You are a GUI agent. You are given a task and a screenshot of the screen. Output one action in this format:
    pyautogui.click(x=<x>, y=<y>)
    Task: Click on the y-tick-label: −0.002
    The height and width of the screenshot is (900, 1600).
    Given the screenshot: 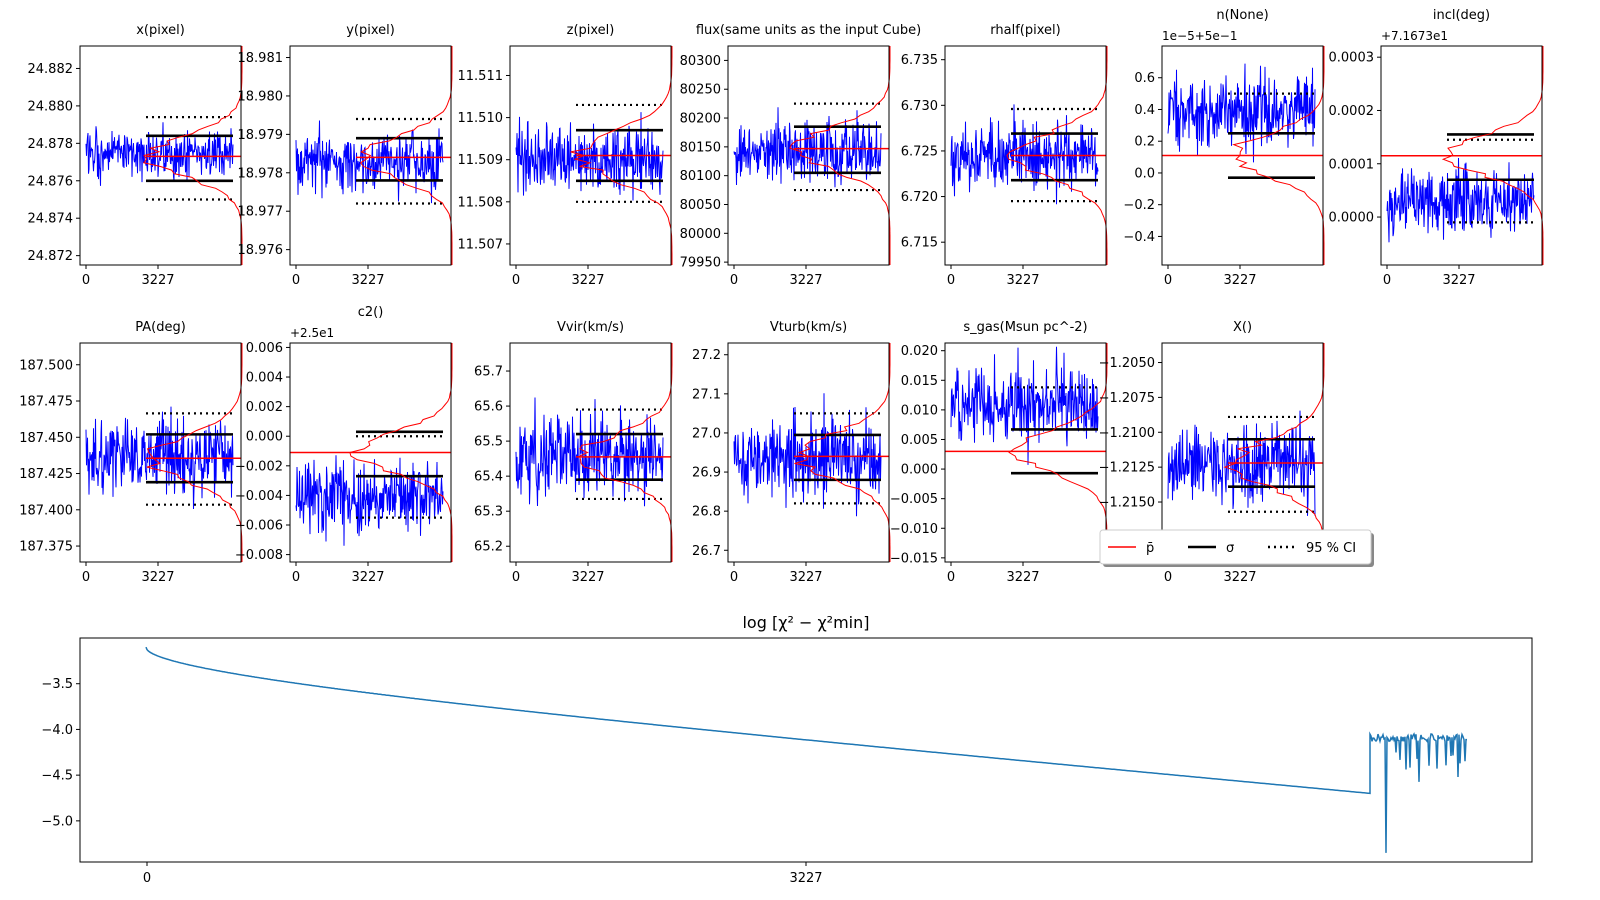 What is the action you would take?
    pyautogui.click(x=259, y=466)
    